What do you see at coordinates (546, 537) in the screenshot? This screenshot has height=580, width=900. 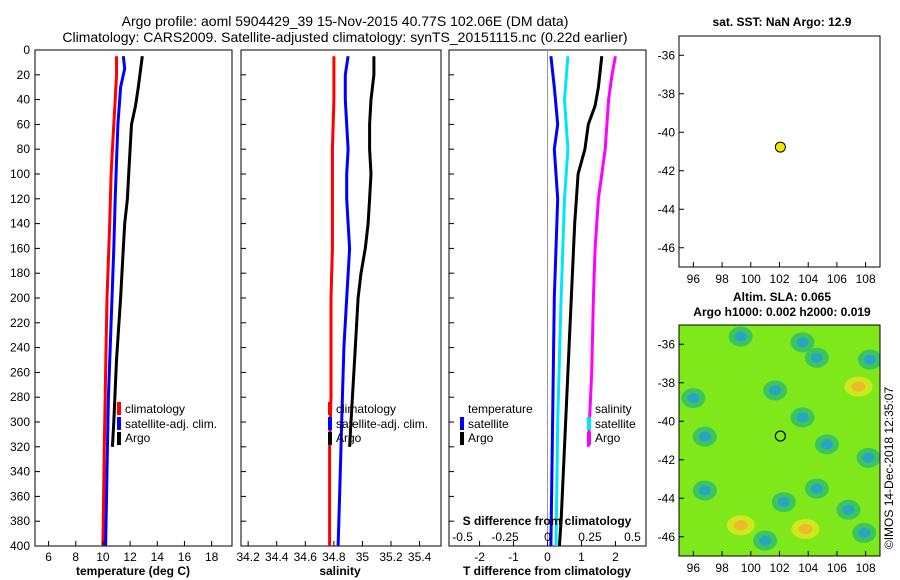 I see `s-difference-axis: -0.5 -0.25 0 0.25 0.5` at bounding box center [546, 537].